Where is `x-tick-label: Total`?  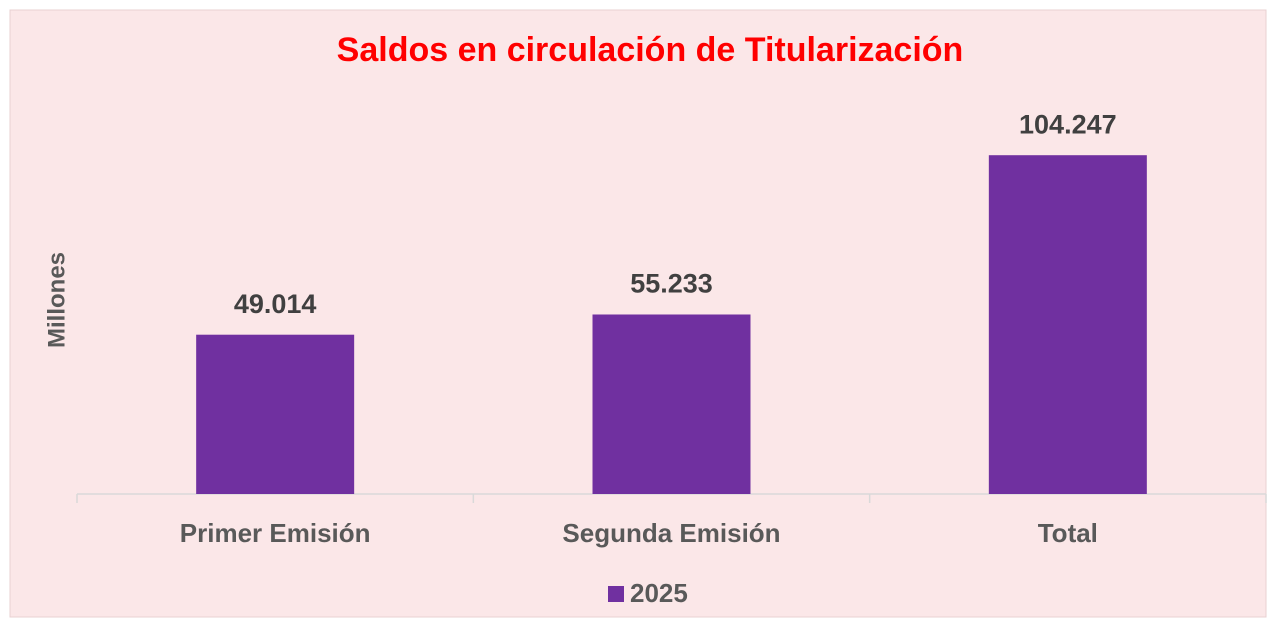 x-tick-label: Total is located at coordinates (1068, 533).